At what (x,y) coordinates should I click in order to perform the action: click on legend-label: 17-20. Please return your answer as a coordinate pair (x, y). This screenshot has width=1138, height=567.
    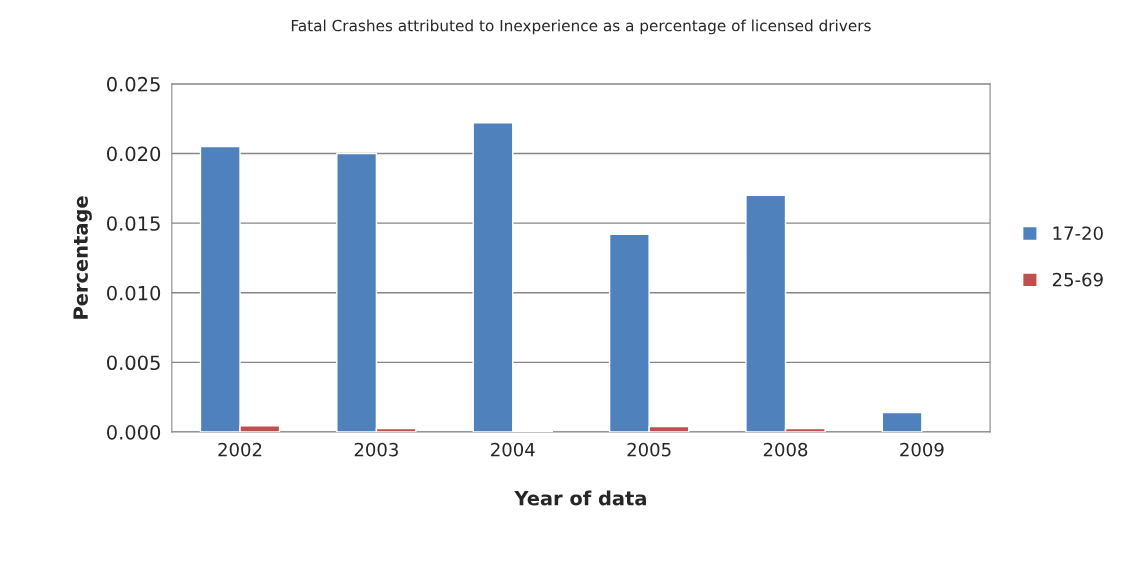
    Looking at the image, I should click on (1078, 233).